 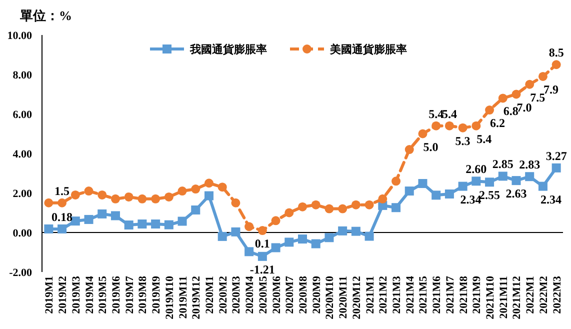 What do you see at coordinates (344, 297) in the screenshot?
I see `x-tick-label: 2020M11` at bounding box center [344, 297].